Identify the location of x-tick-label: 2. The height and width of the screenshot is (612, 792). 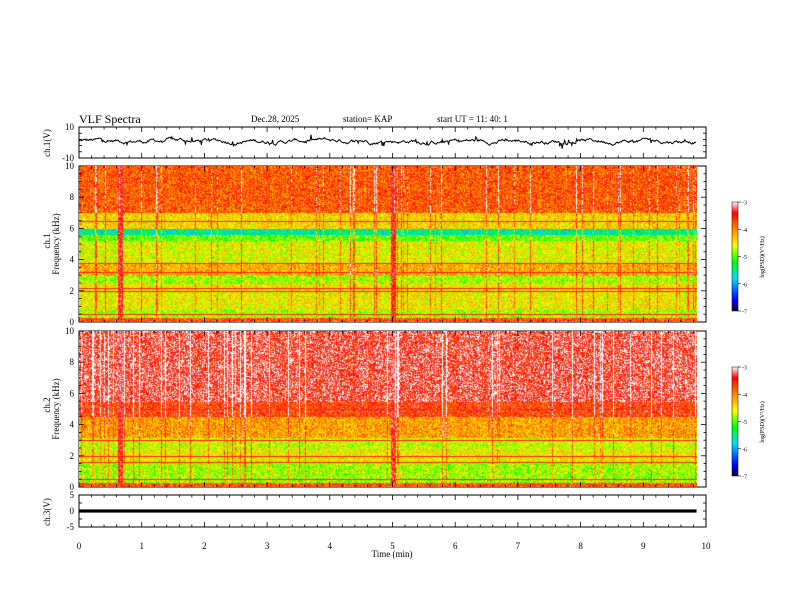
(204, 546).